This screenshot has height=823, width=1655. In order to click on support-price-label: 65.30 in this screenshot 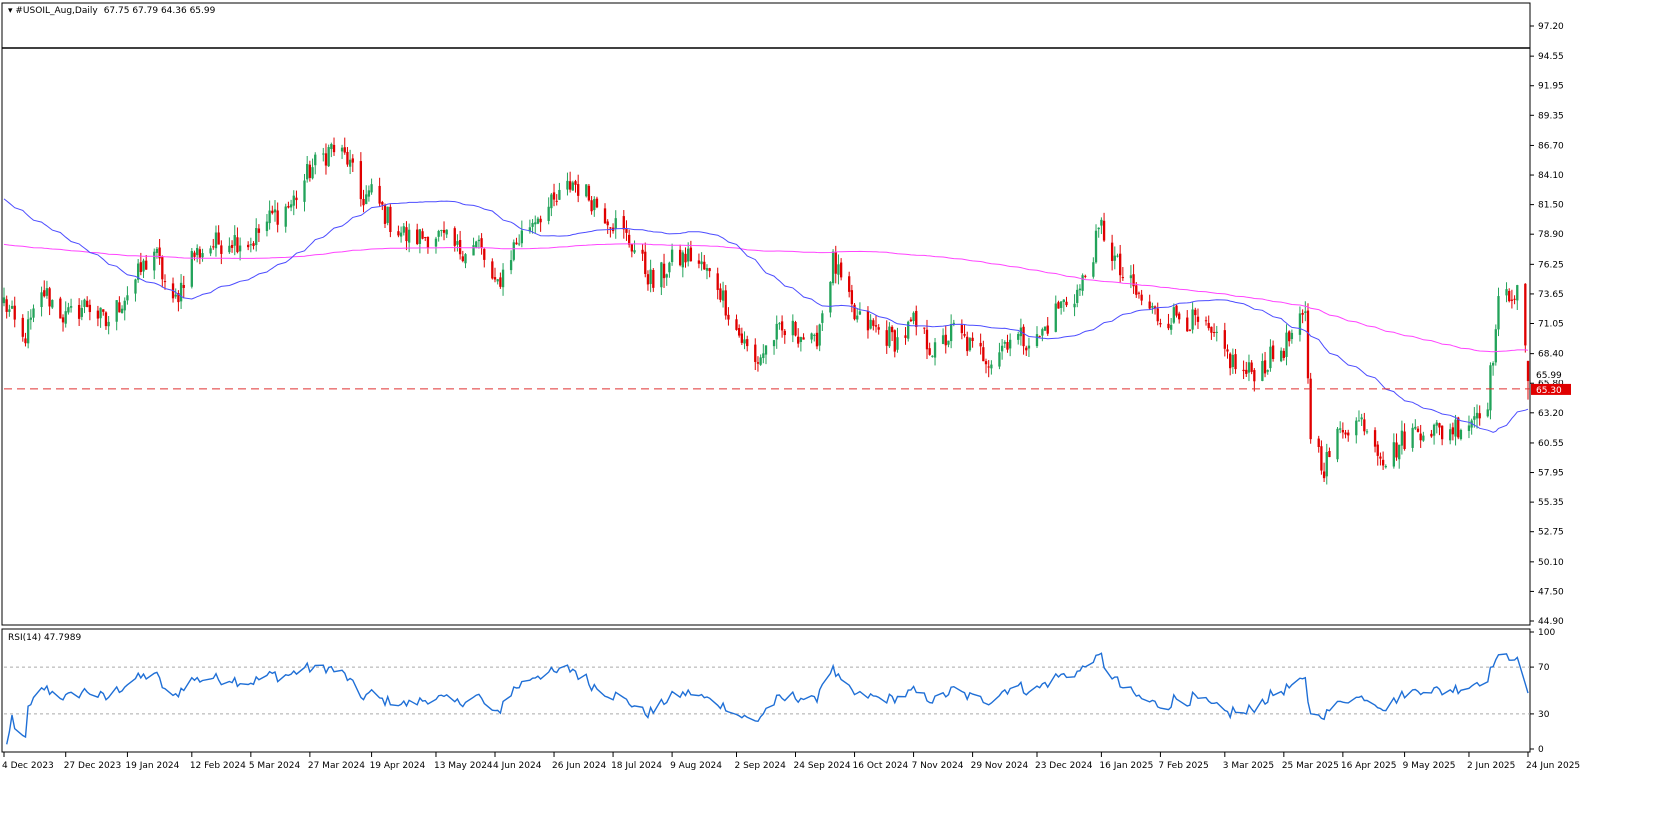, I will do `click(1549, 391)`.